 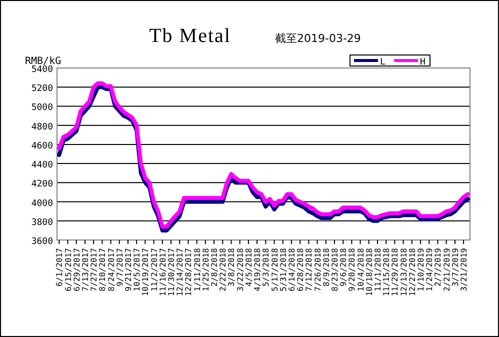 What do you see at coordinates (94, 270) in the screenshot?
I see `x-tick-label: 7/27/2017` at bounding box center [94, 270].